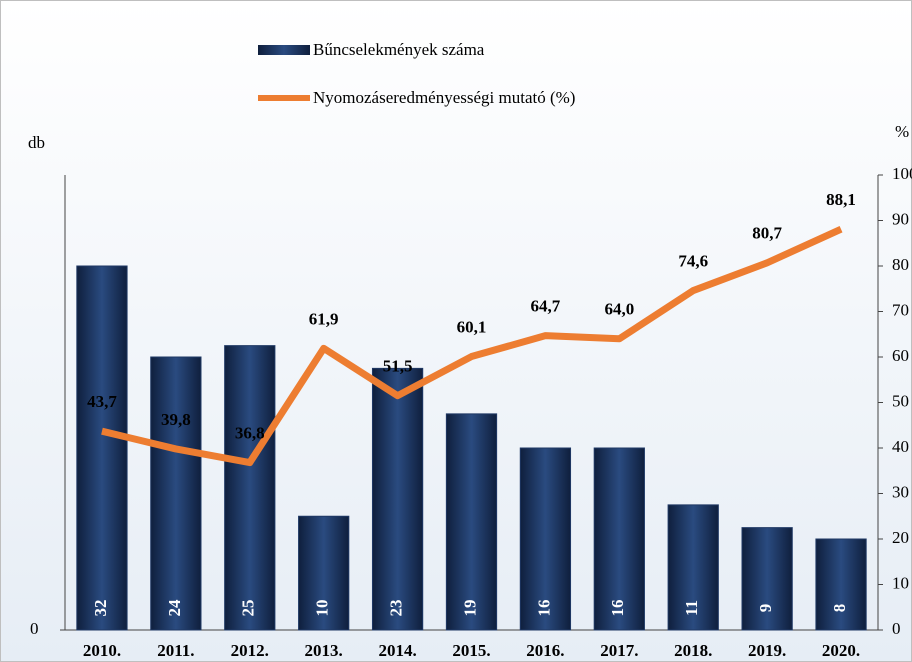 The height and width of the screenshot is (662, 912). I want to click on y2-tick-label: 20, so click(900, 537).